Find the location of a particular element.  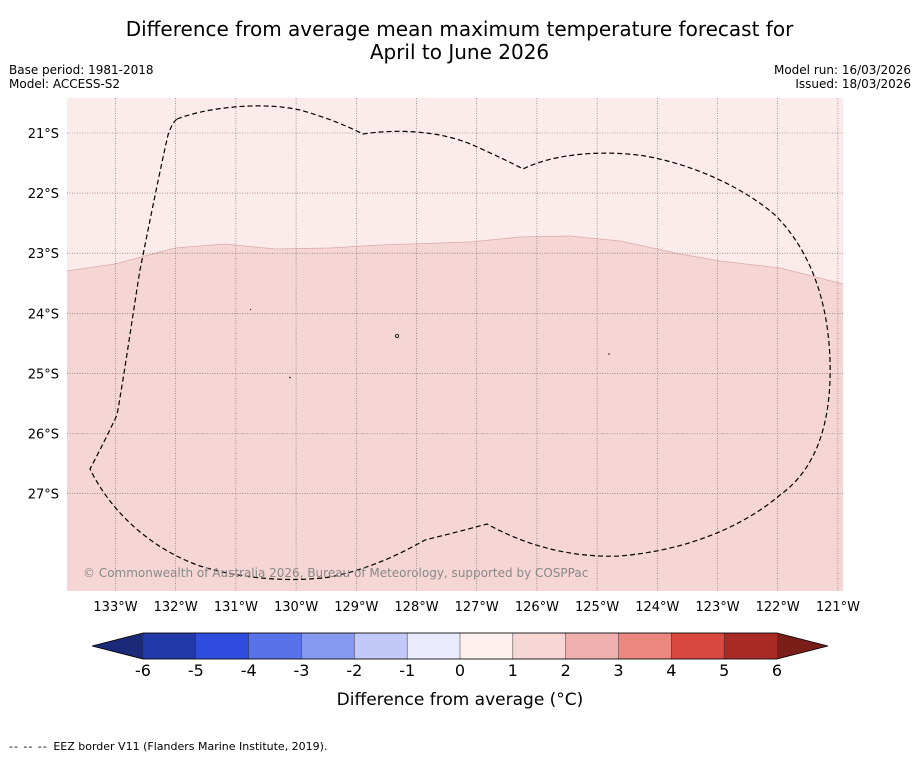

colorbar-tick-label: 4 is located at coordinates (671, 670).